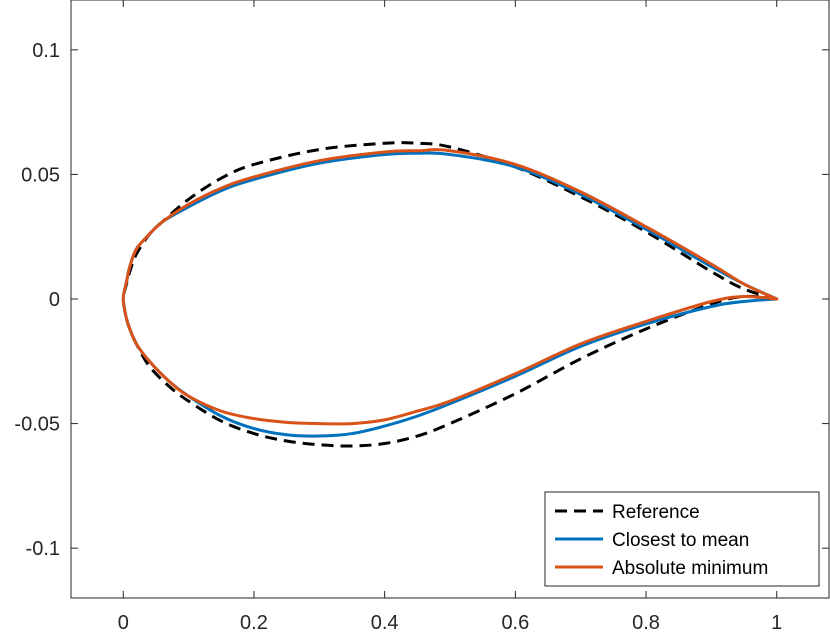 The width and height of the screenshot is (830, 636). Describe the element at coordinates (690, 568) in the screenshot. I see `legend-label-absolute-minimum: Absolute minimum` at that location.